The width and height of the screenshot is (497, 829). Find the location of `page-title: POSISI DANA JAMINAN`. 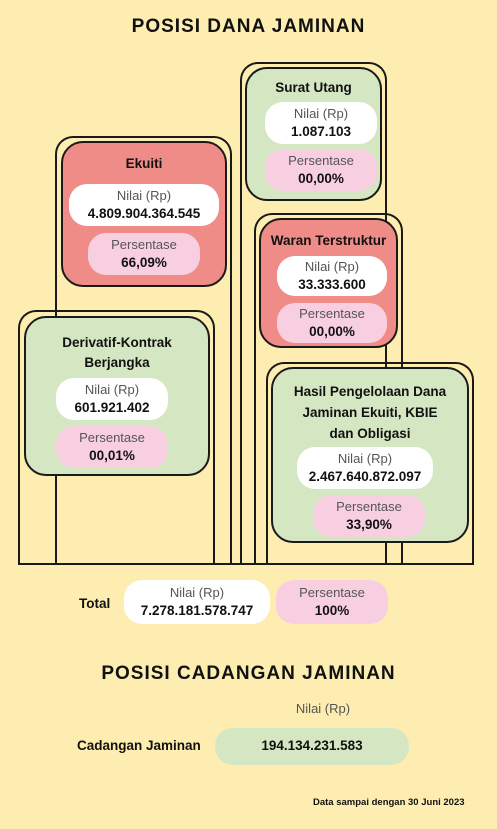

page-title: POSISI DANA JAMINAN is located at coordinates (248, 26).